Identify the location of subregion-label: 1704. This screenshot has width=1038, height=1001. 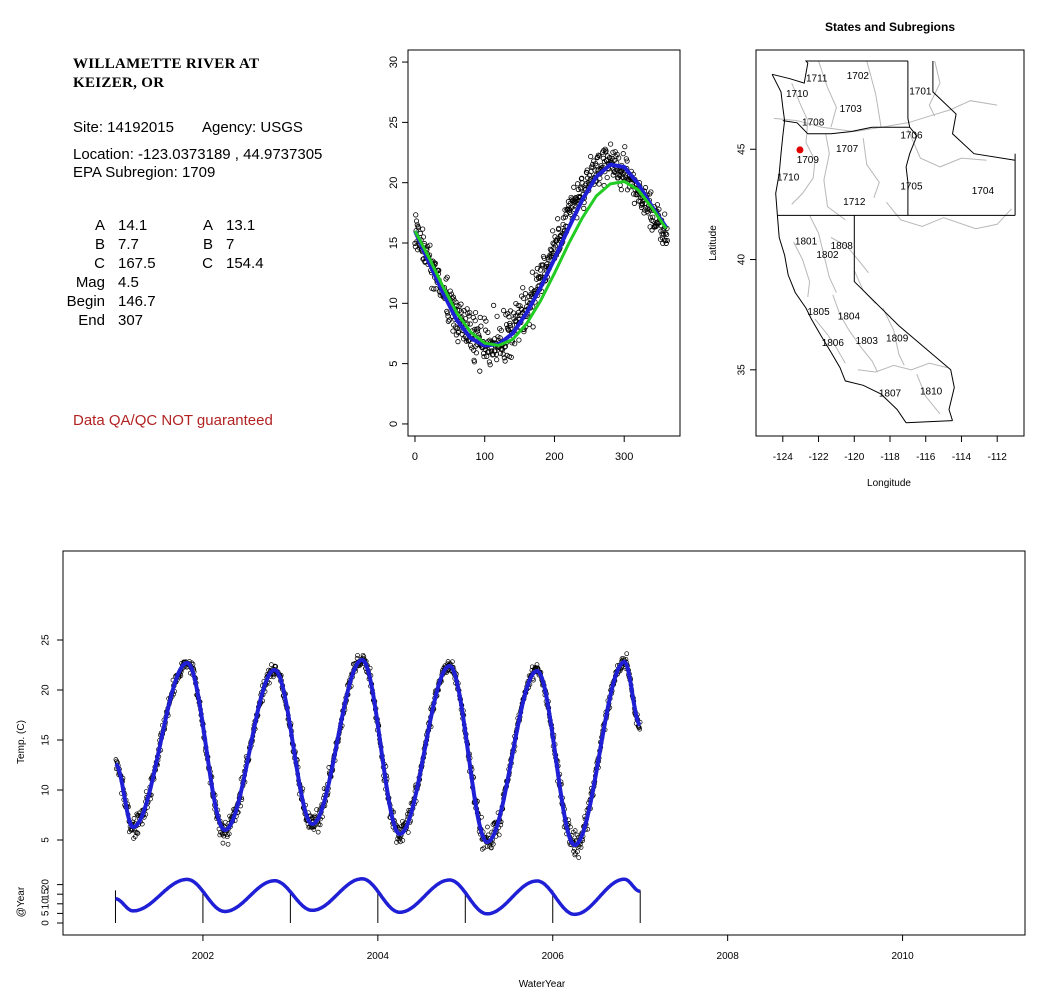
(983, 191).